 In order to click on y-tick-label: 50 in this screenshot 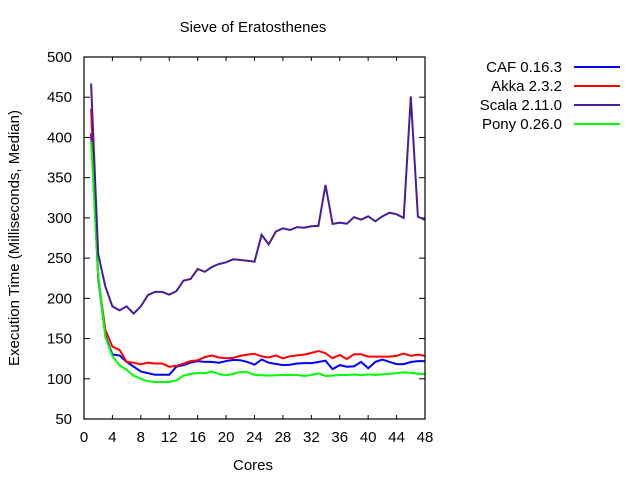, I will do `click(63, 419)`.